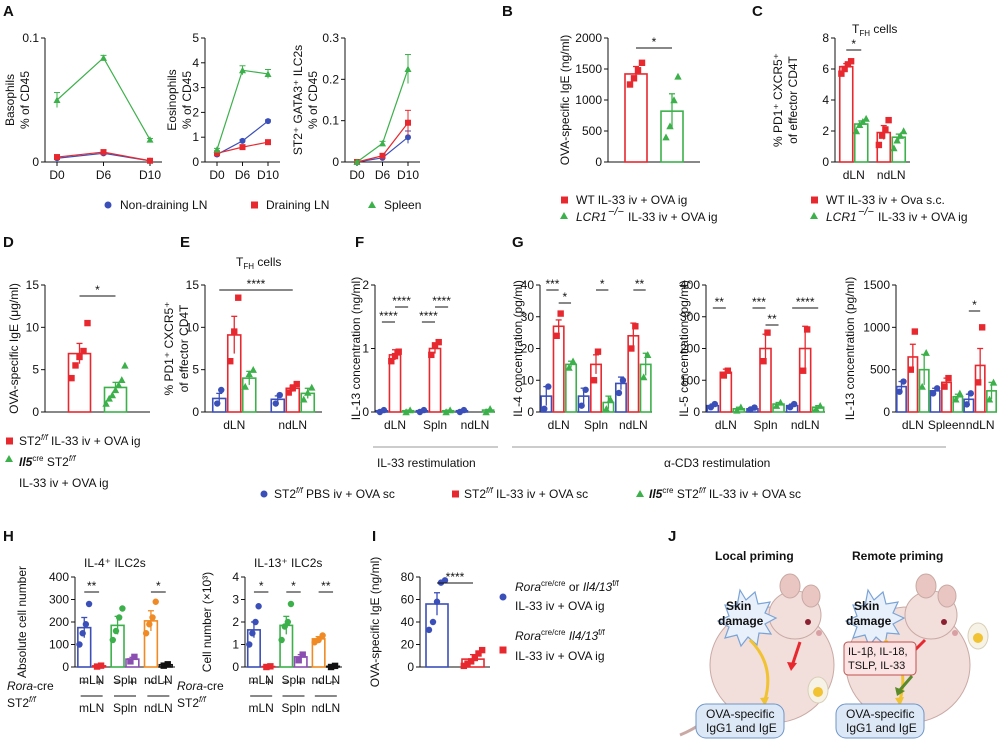  I want to click on panel-letter-e: E, so click(185, 242).